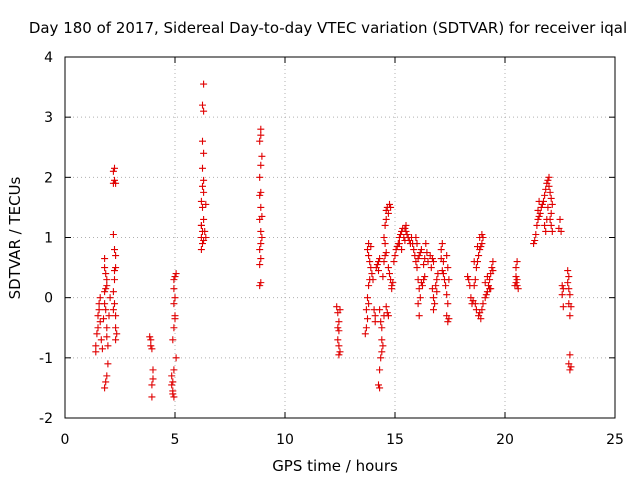 The height and width of the screenshot is (480, 640). I want to click on y-axis-label: SDTVAR / TECUs, so click(15, 237).